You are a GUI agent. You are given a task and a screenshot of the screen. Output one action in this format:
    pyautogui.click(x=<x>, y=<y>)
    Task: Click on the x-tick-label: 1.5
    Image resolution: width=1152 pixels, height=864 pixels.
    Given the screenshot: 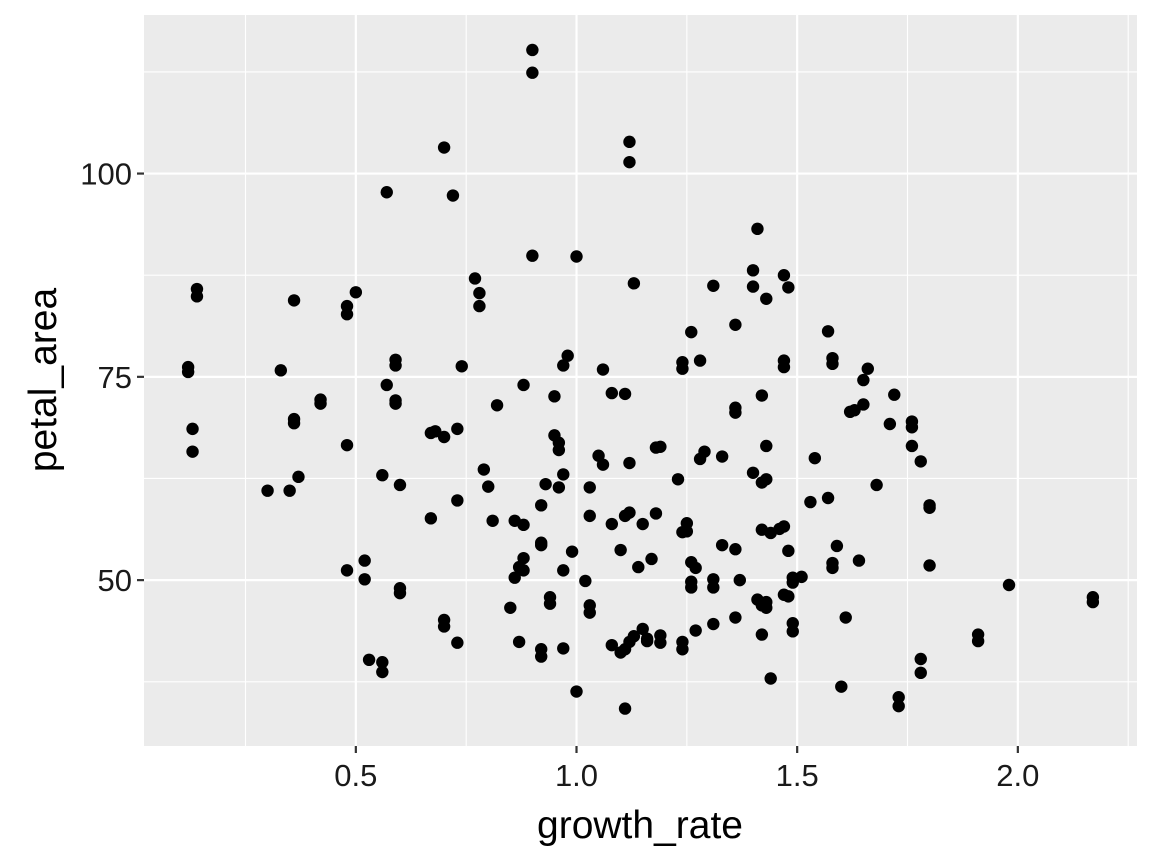 What is the action you would take?
    pyautogui.click(x=797, y=775)
    